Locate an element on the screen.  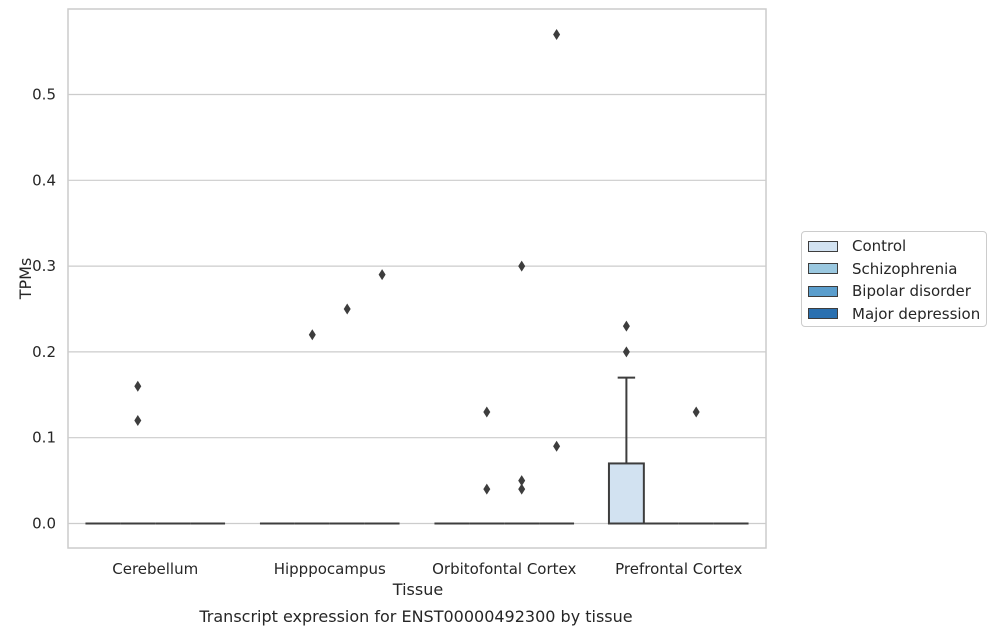
y-tick-label: 0.1 is located at coordinates (44, 438).